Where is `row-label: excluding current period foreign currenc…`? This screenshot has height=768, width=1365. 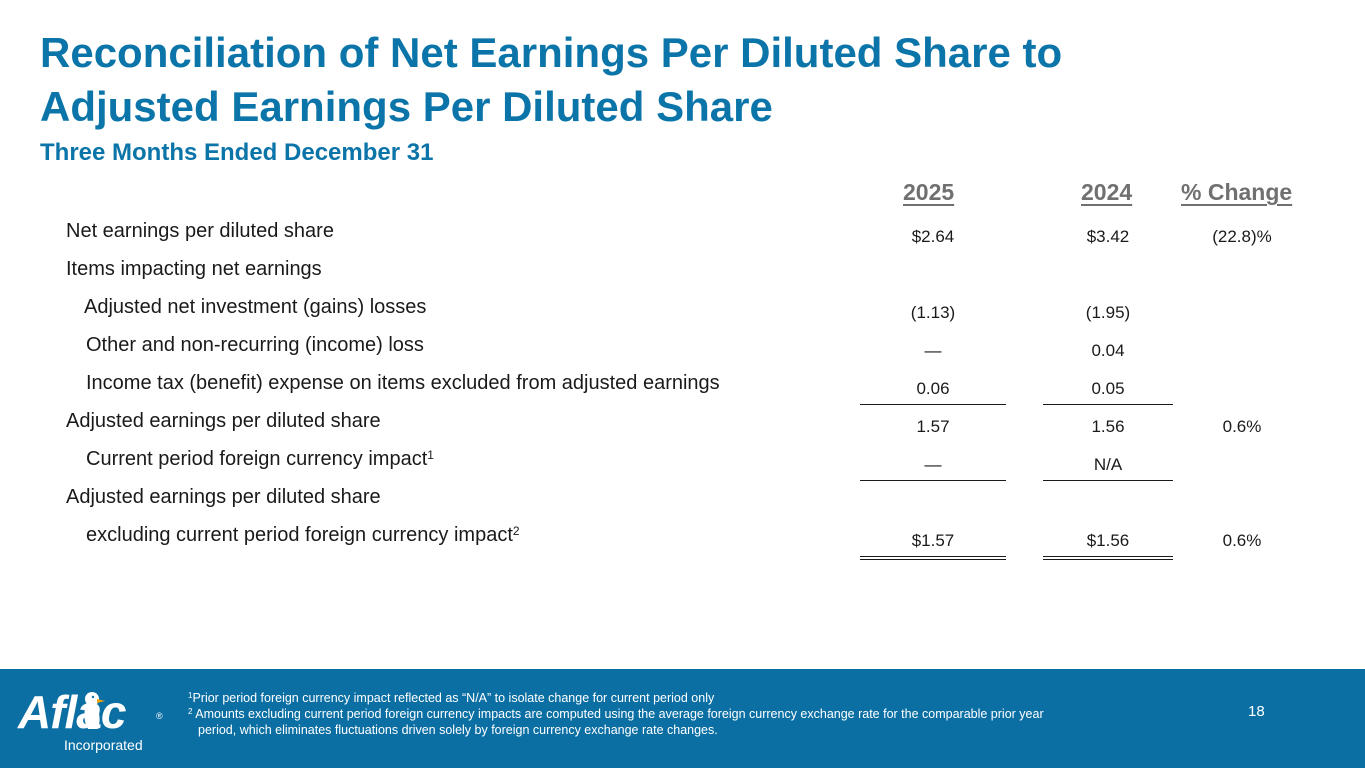 row-label: excluding current period foreign currenc… is located at coordinates (303, 535).